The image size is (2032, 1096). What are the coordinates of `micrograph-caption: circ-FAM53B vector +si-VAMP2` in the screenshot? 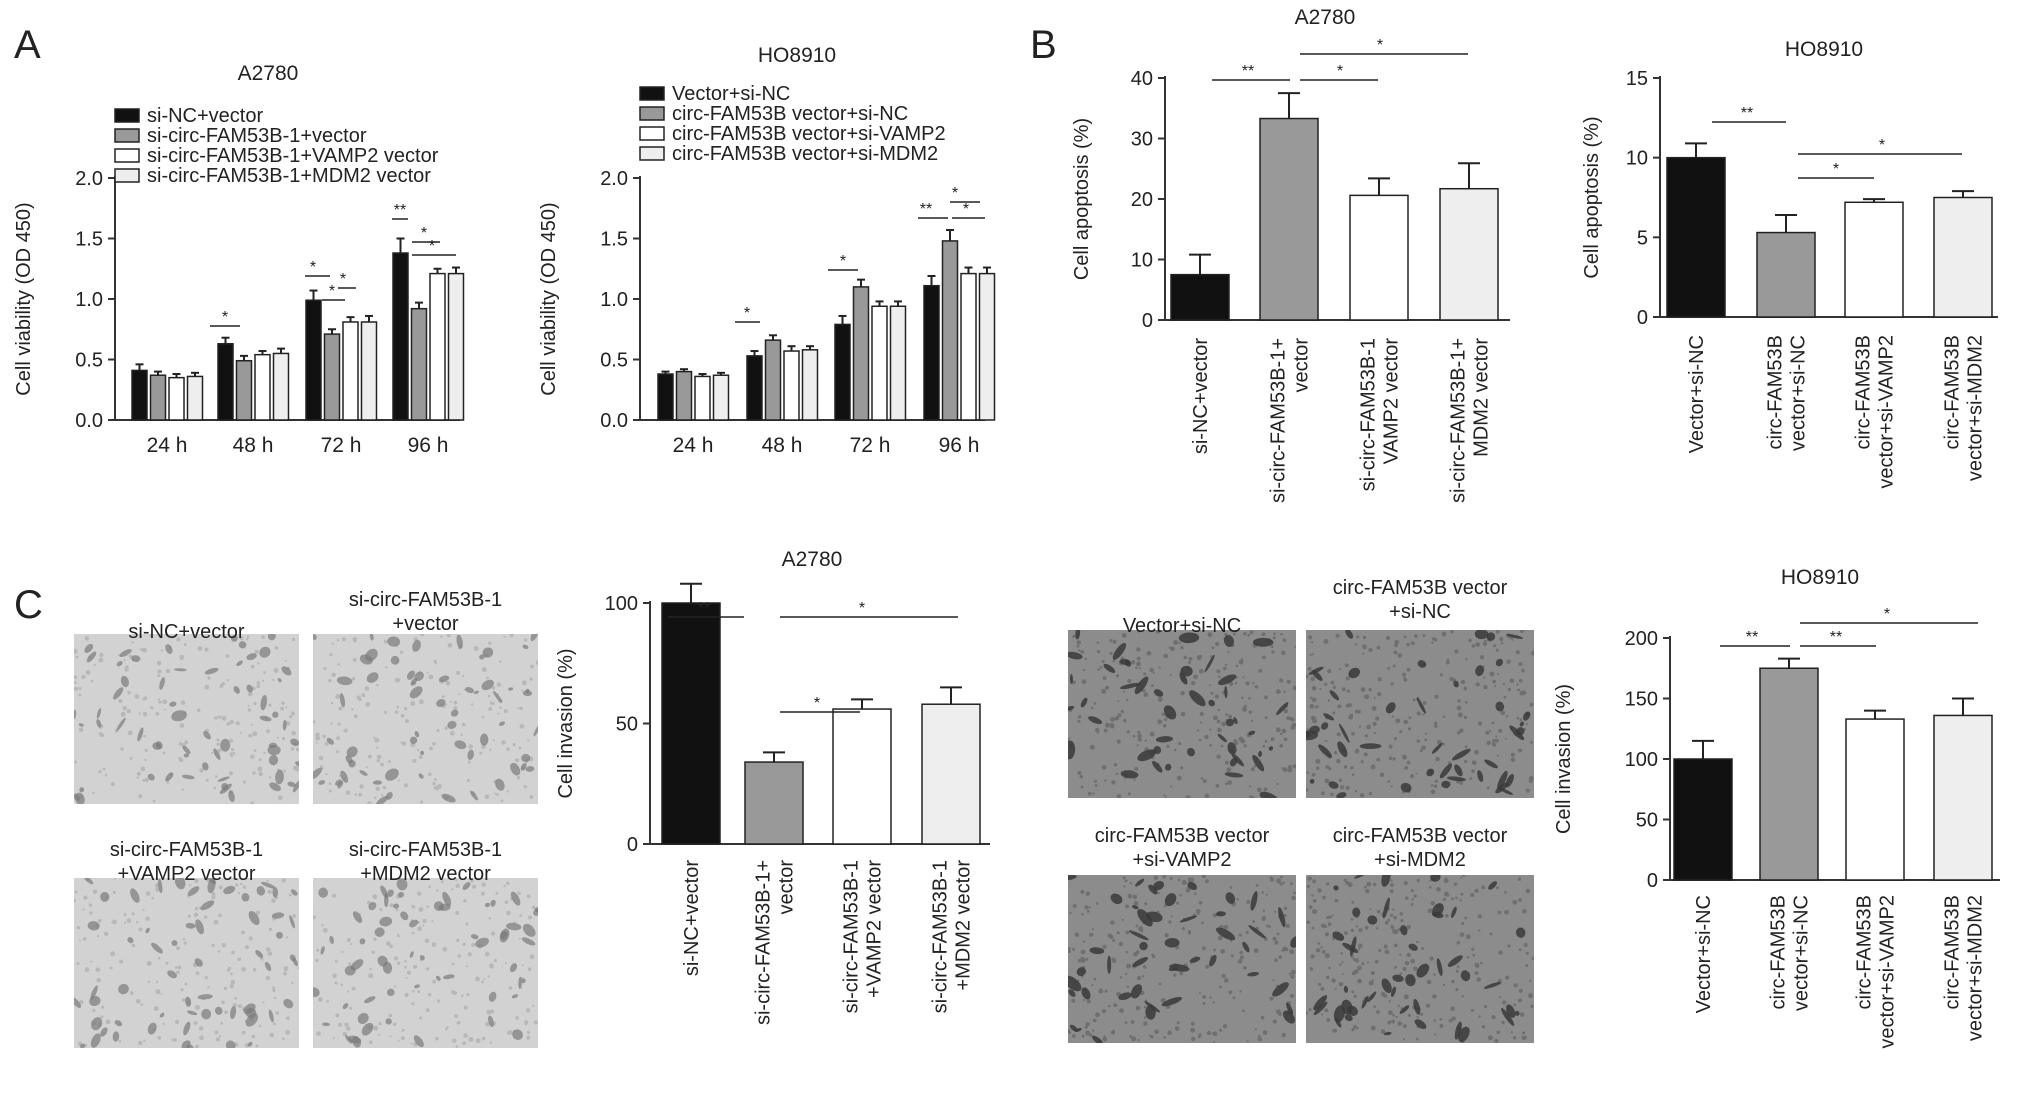 It's located at (1182, 848).